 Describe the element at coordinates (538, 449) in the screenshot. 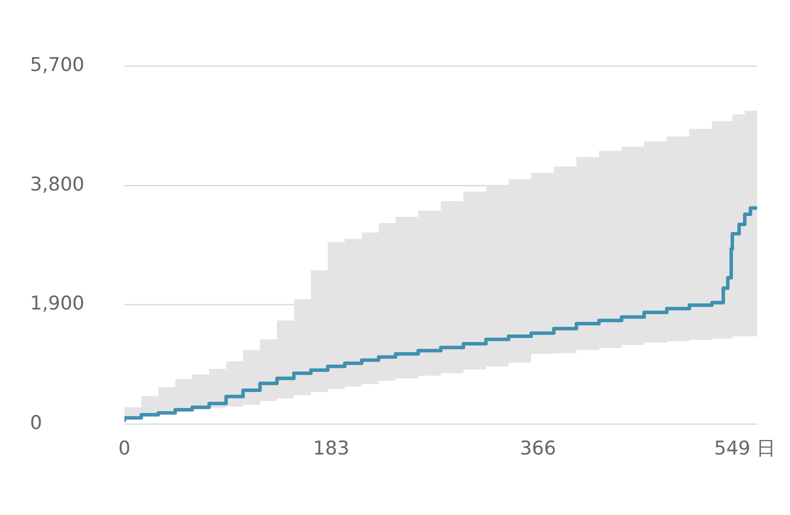

I see `x-tick-label: 366` at that location.